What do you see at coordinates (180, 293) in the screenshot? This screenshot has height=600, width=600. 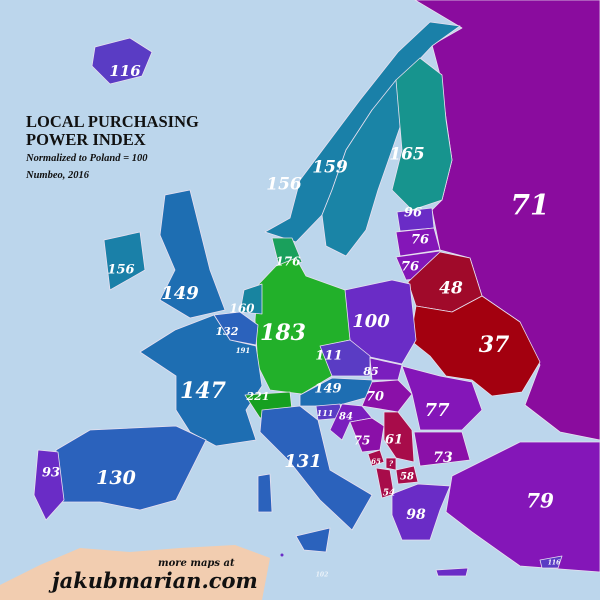 I see `label-uk: 149` at bounding box center [180, 293].